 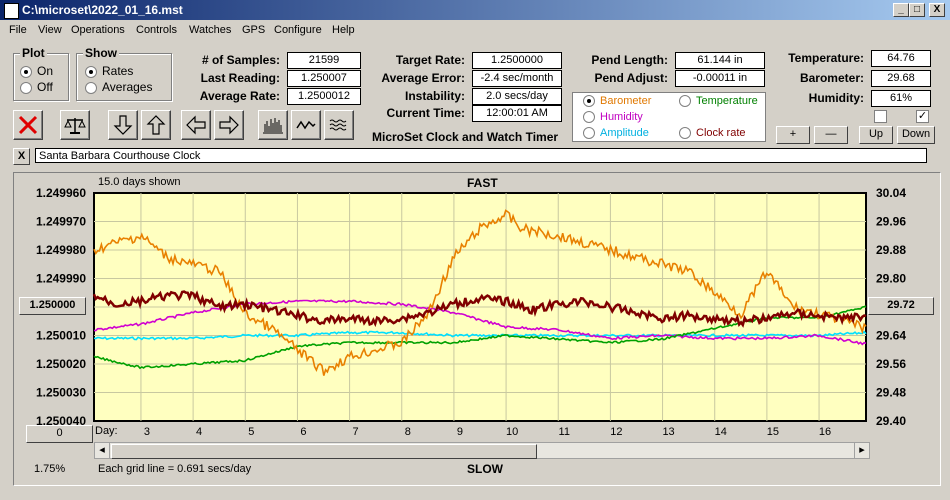 I want to click on y-left-tick-label: 1.250020, so click(x=61, y=364).